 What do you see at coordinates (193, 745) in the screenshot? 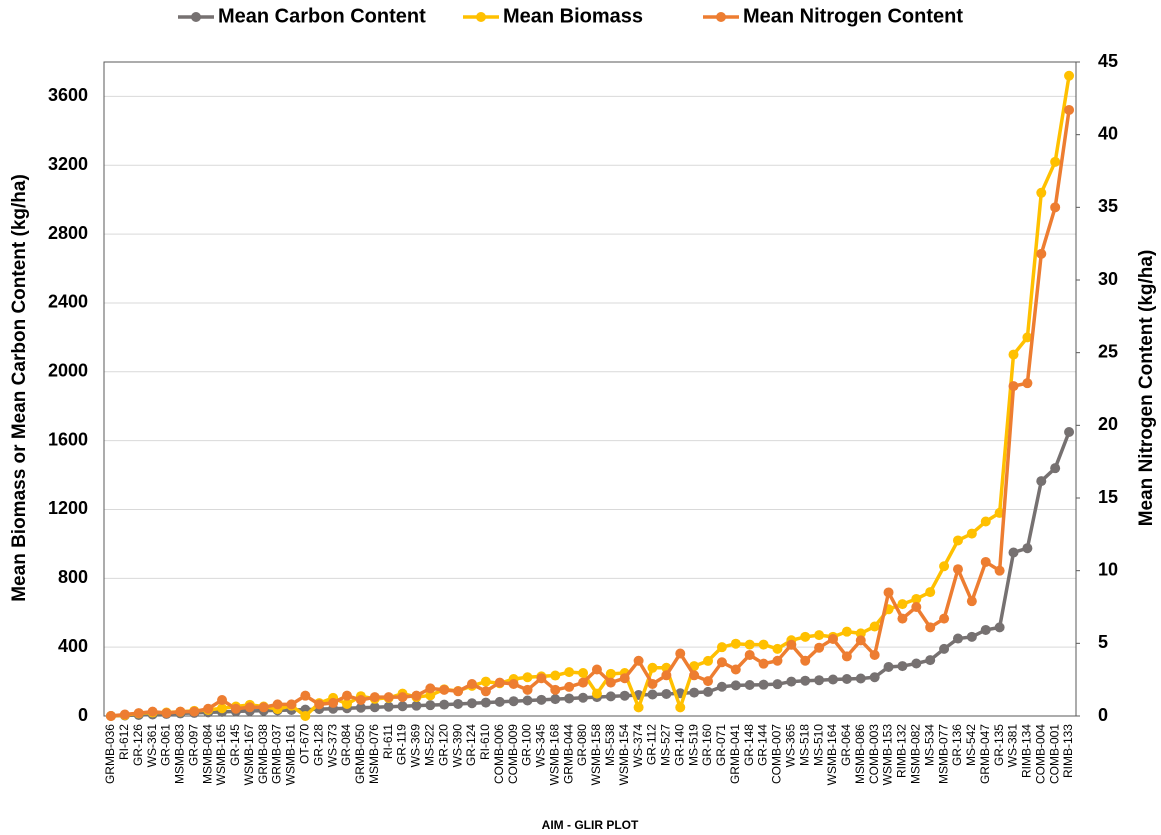
I see `x-tick-label: GR-097` at bounding box center [193, 745].